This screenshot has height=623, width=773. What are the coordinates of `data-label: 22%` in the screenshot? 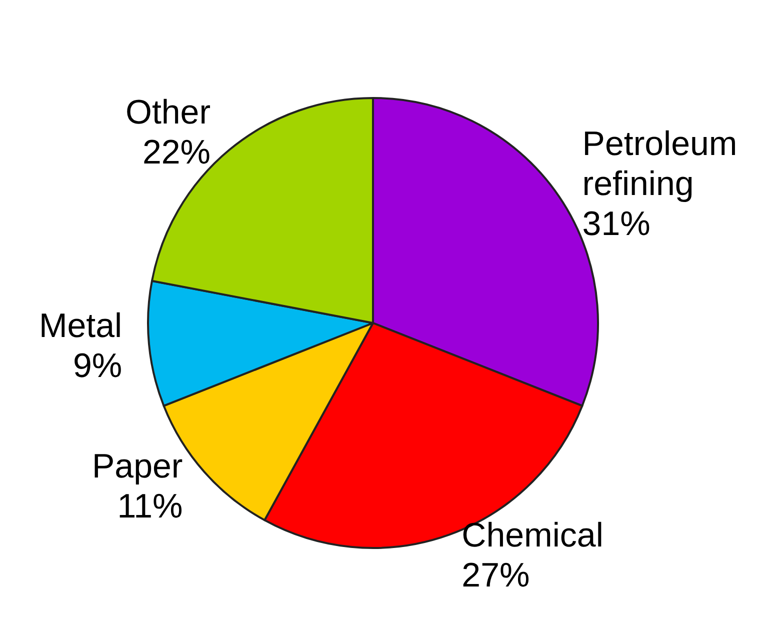 It's located at (176, 153).